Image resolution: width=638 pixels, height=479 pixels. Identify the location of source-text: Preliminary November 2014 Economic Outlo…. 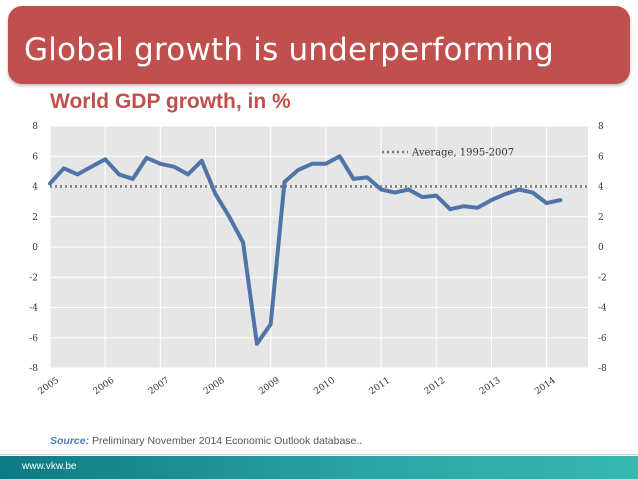
(226, 441).